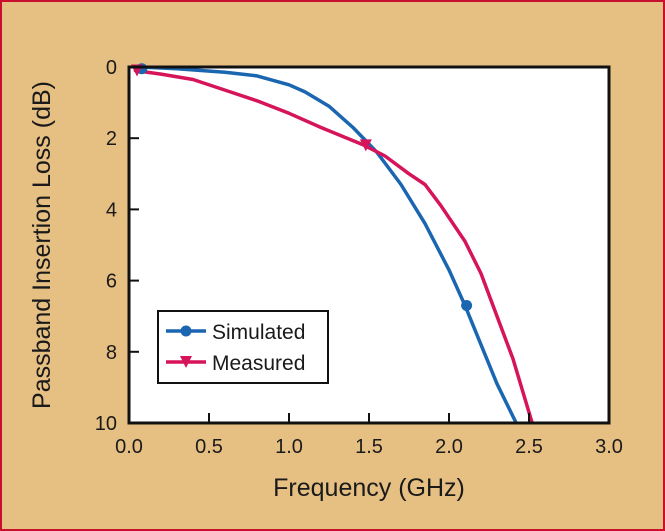 This screenshot has width=665, height=531. Describe the element at coordinates (529, 447) in the screenshot. I see `x-tick-label: 2.5` at that location.